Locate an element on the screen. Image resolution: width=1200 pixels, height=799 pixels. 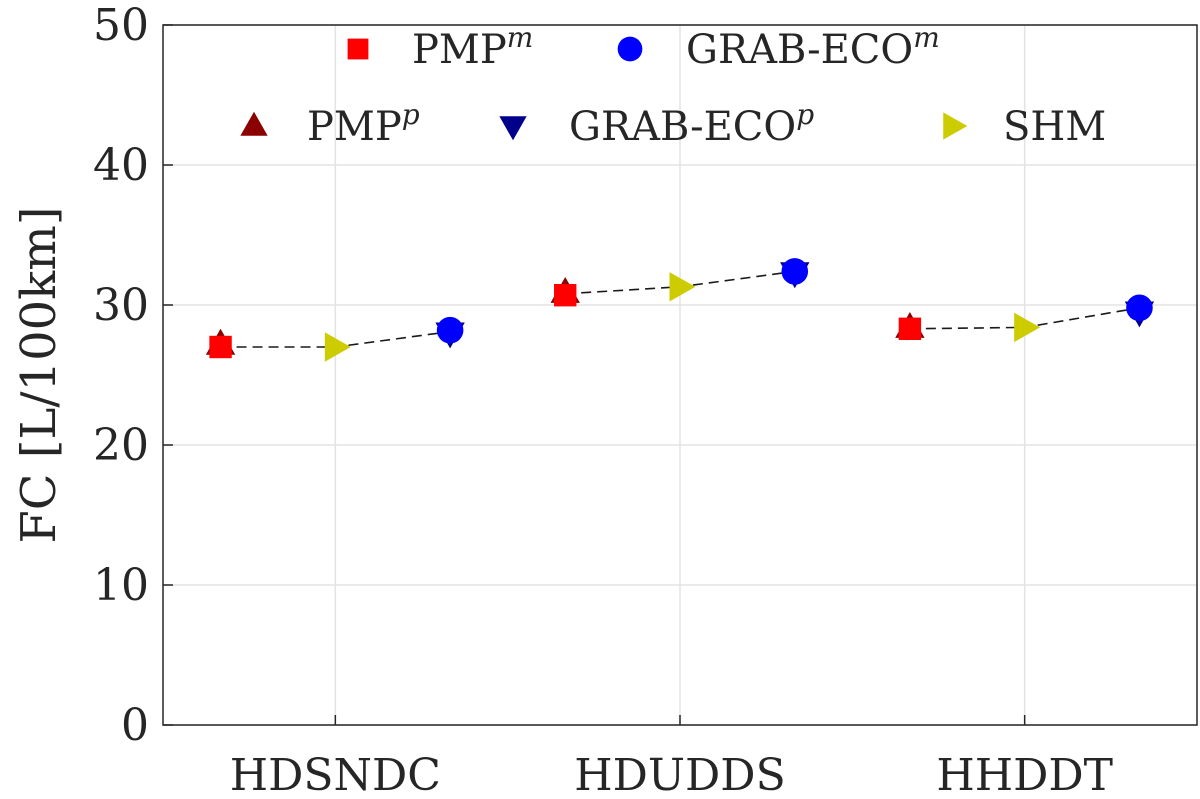
y-tick-label: 10 is located at coordinates (121, 585).